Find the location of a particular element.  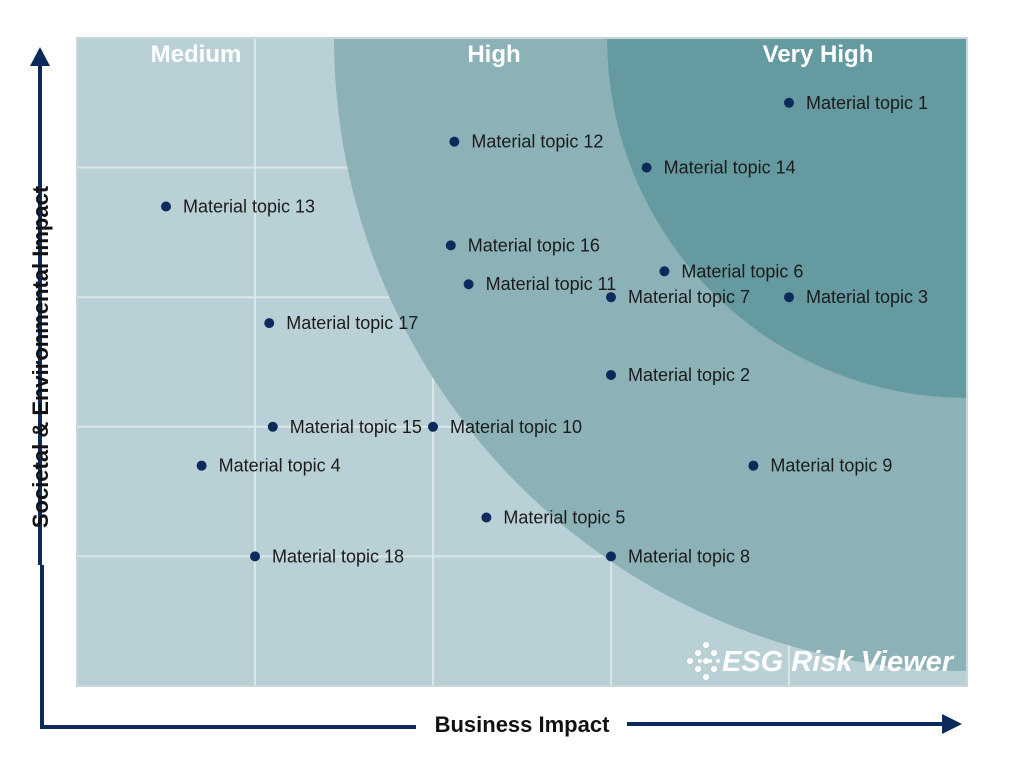

data-point-label: Material topic 16 is located at coordinates (534, 245).